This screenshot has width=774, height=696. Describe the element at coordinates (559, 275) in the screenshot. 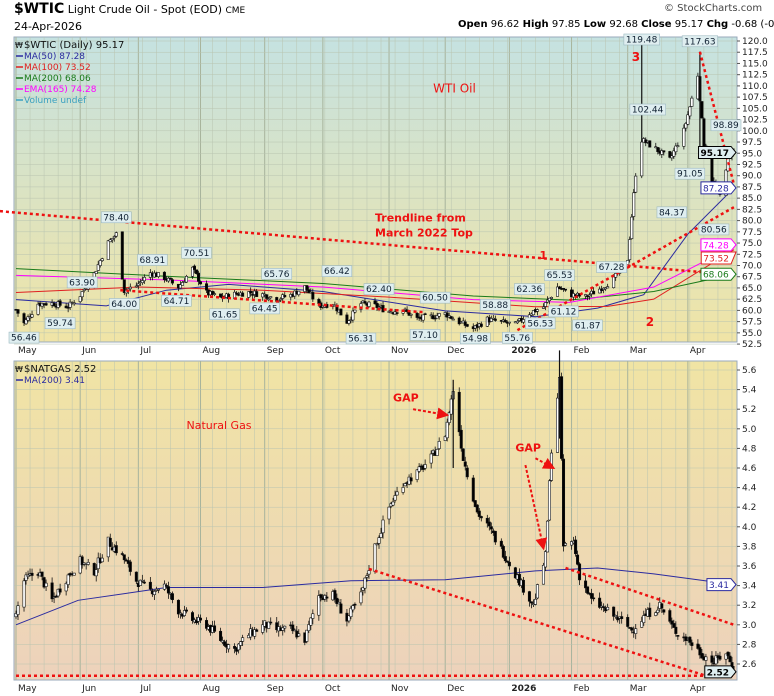

I see `price-label: 65.53` at that location.